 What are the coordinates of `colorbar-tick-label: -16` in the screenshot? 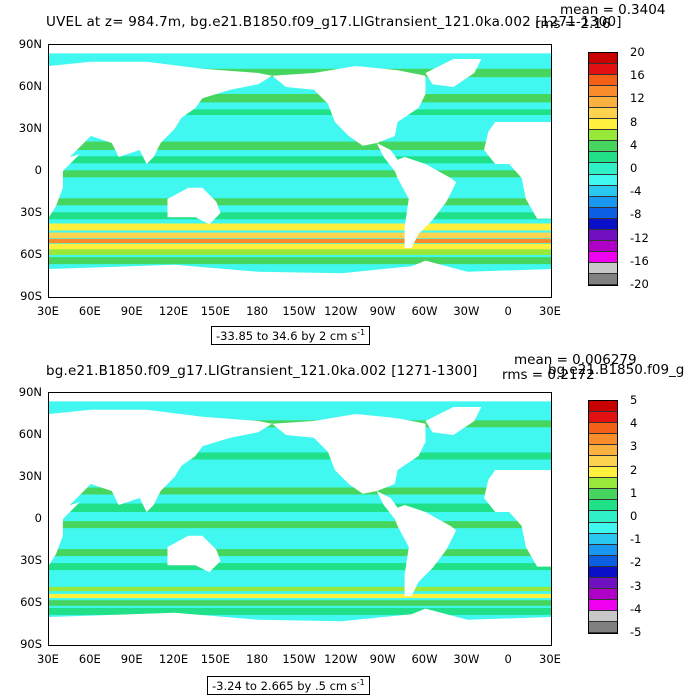 It's located at (639, 260).